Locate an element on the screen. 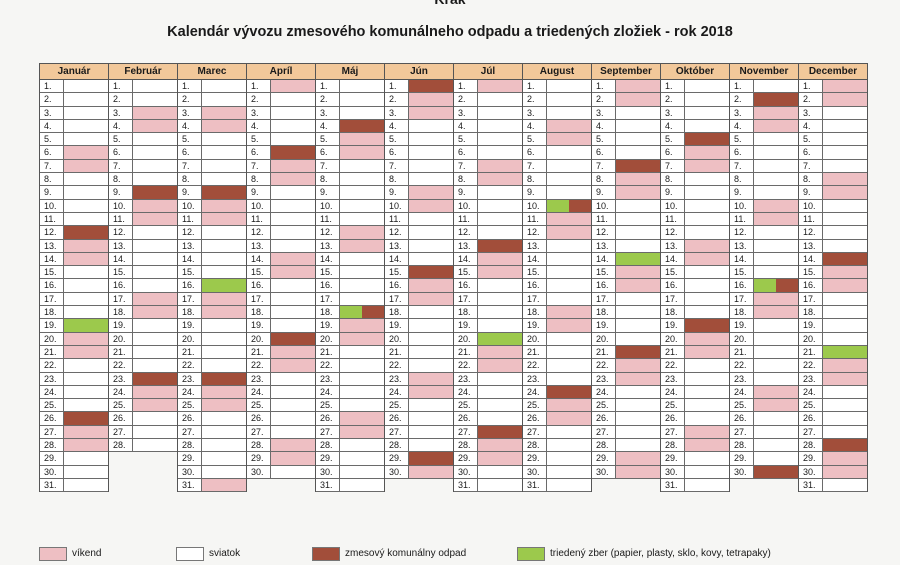 The height and width of the screenshot is (565, 900). day-row: 10. is located at coordinates (695, 206).